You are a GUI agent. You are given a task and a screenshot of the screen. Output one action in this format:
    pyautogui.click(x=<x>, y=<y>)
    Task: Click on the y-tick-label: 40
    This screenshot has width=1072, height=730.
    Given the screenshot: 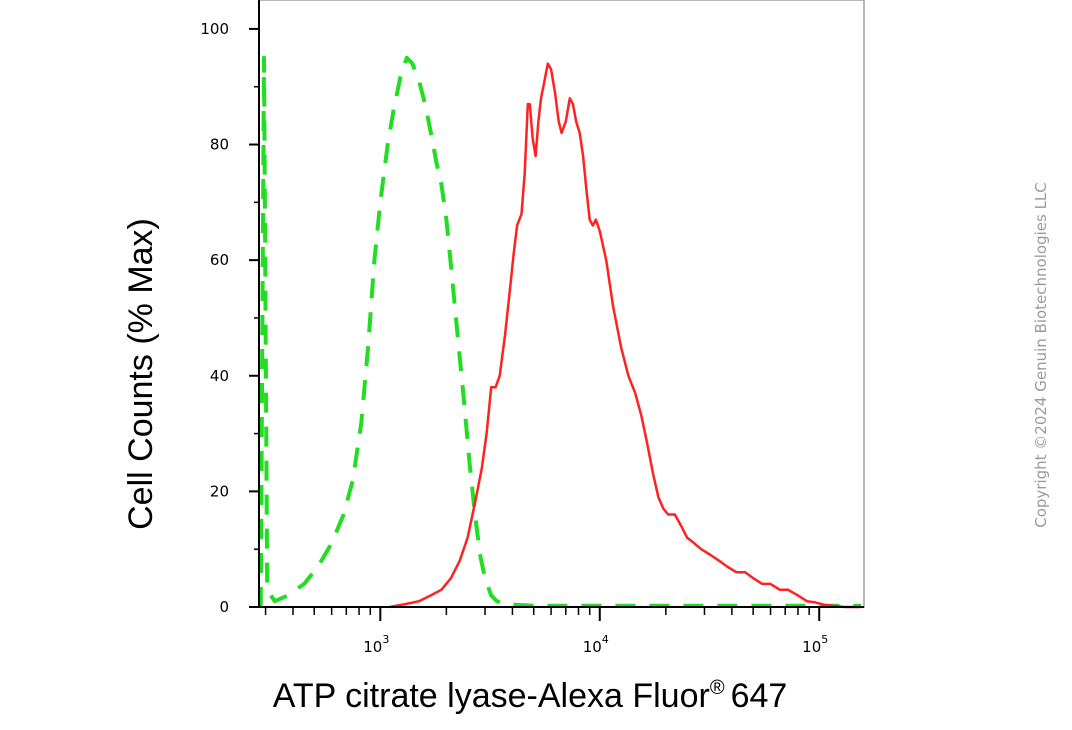 What is the action you would take?
    pyautogui.click(x=219, y=376)
    